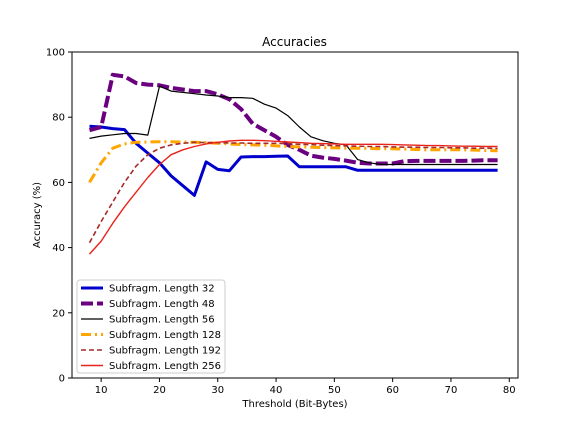 Image resolution: width=576 pixels, height=432 pixels. Describe the element at coordinates (55, 53) in the screenshot. I see `y-tick-label: 100` at that location.